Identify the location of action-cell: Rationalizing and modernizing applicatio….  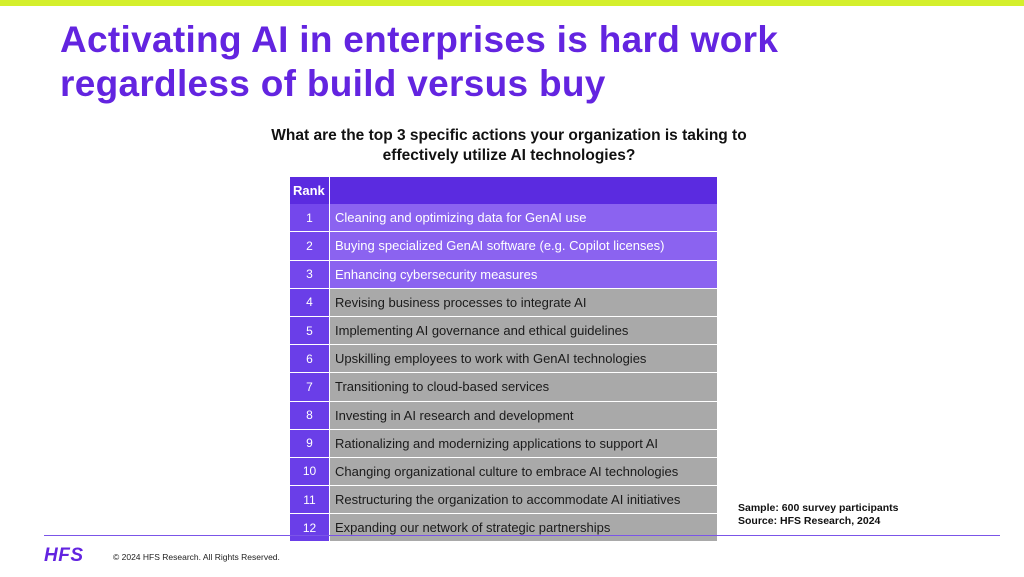
(523, 443).